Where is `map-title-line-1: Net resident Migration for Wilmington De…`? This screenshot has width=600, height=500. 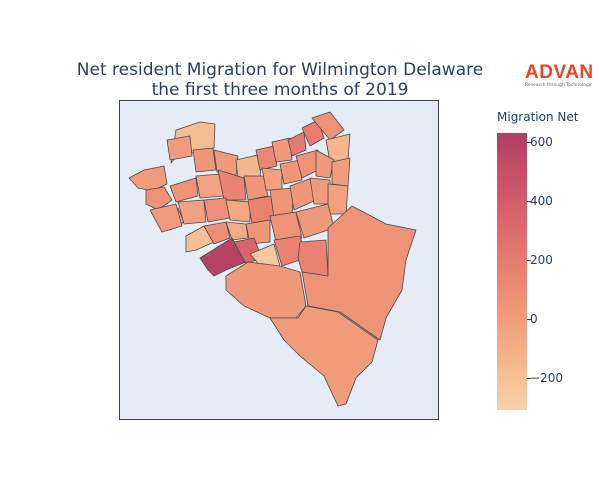 map-title-line-1: Net resident Migration for Wilmington De… is located at coordinates (280, 70).